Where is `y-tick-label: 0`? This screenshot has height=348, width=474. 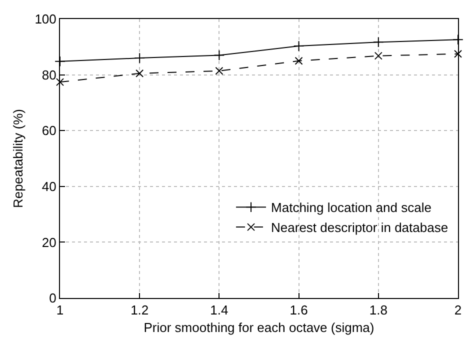 y-tick-label: 0 is located at coordinates (52, 298).